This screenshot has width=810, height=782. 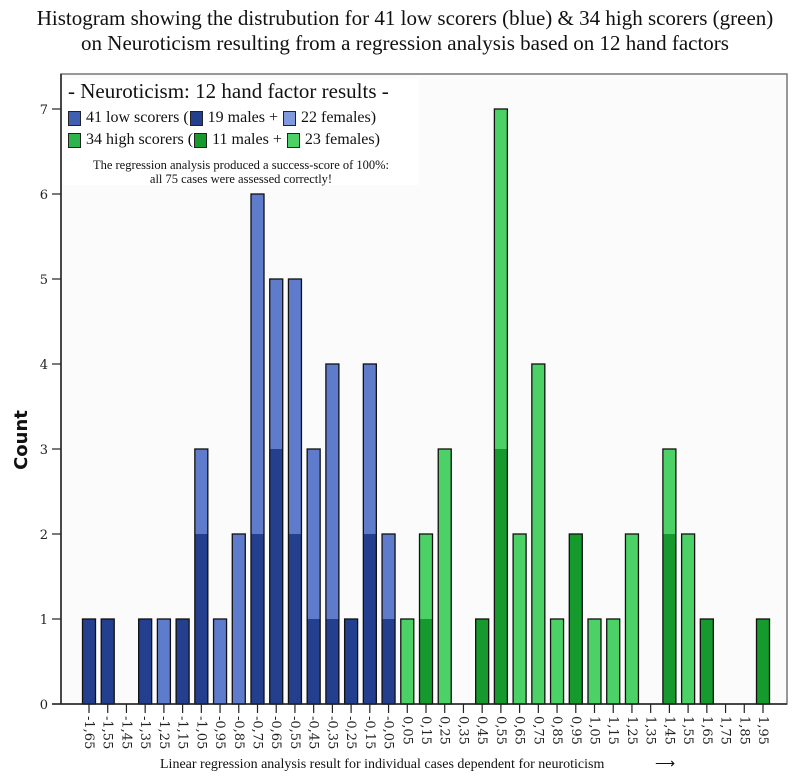 I want to click on legend-note-line-2: all 75 cases were assessed correctly!, so click(x=241, y=179).